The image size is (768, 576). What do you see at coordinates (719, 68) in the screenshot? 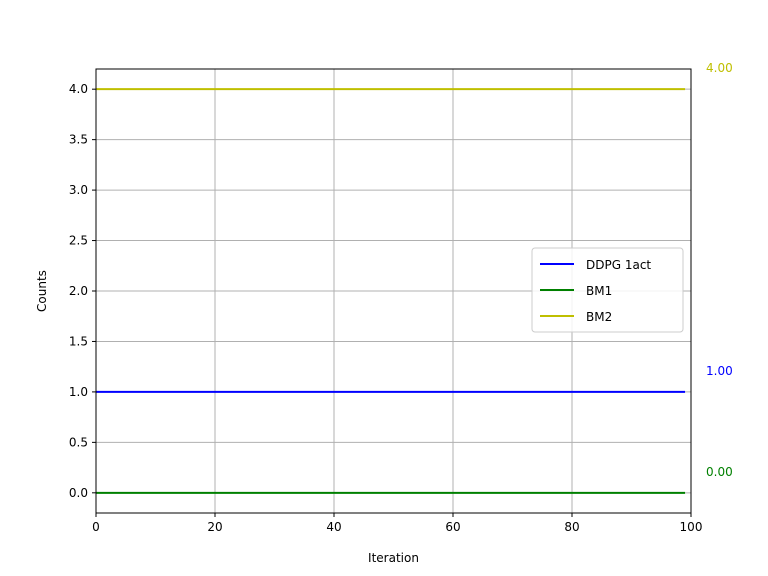
I see `end-label-2: 4.00` at bounding box center [719, 68].